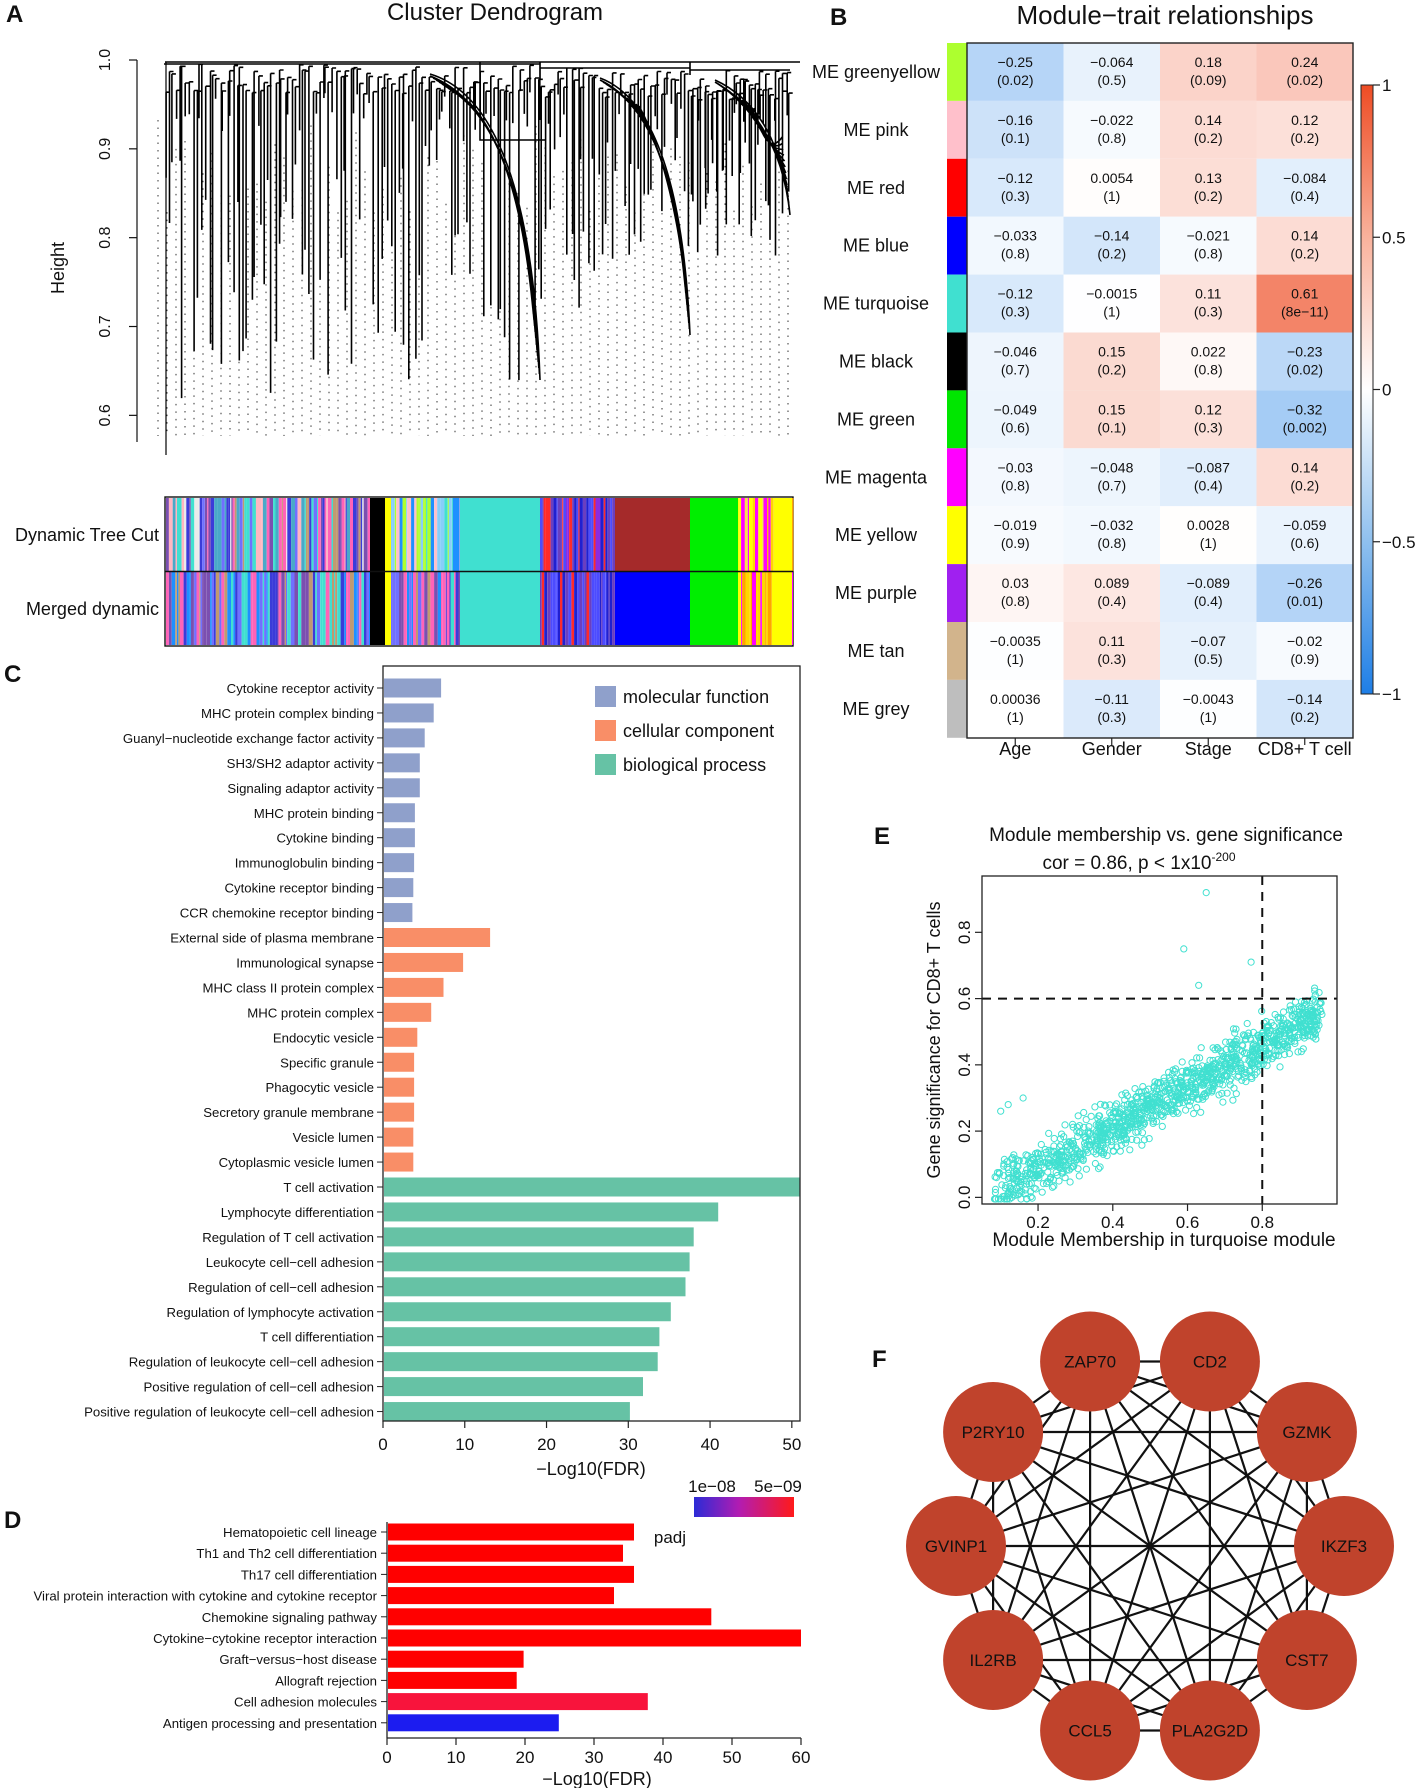  What do you see at coordinates (597, 1778) in the screenshot?
I see `kegg-x-label: −Log10(FDR)` at bounding box center [597, 1778].